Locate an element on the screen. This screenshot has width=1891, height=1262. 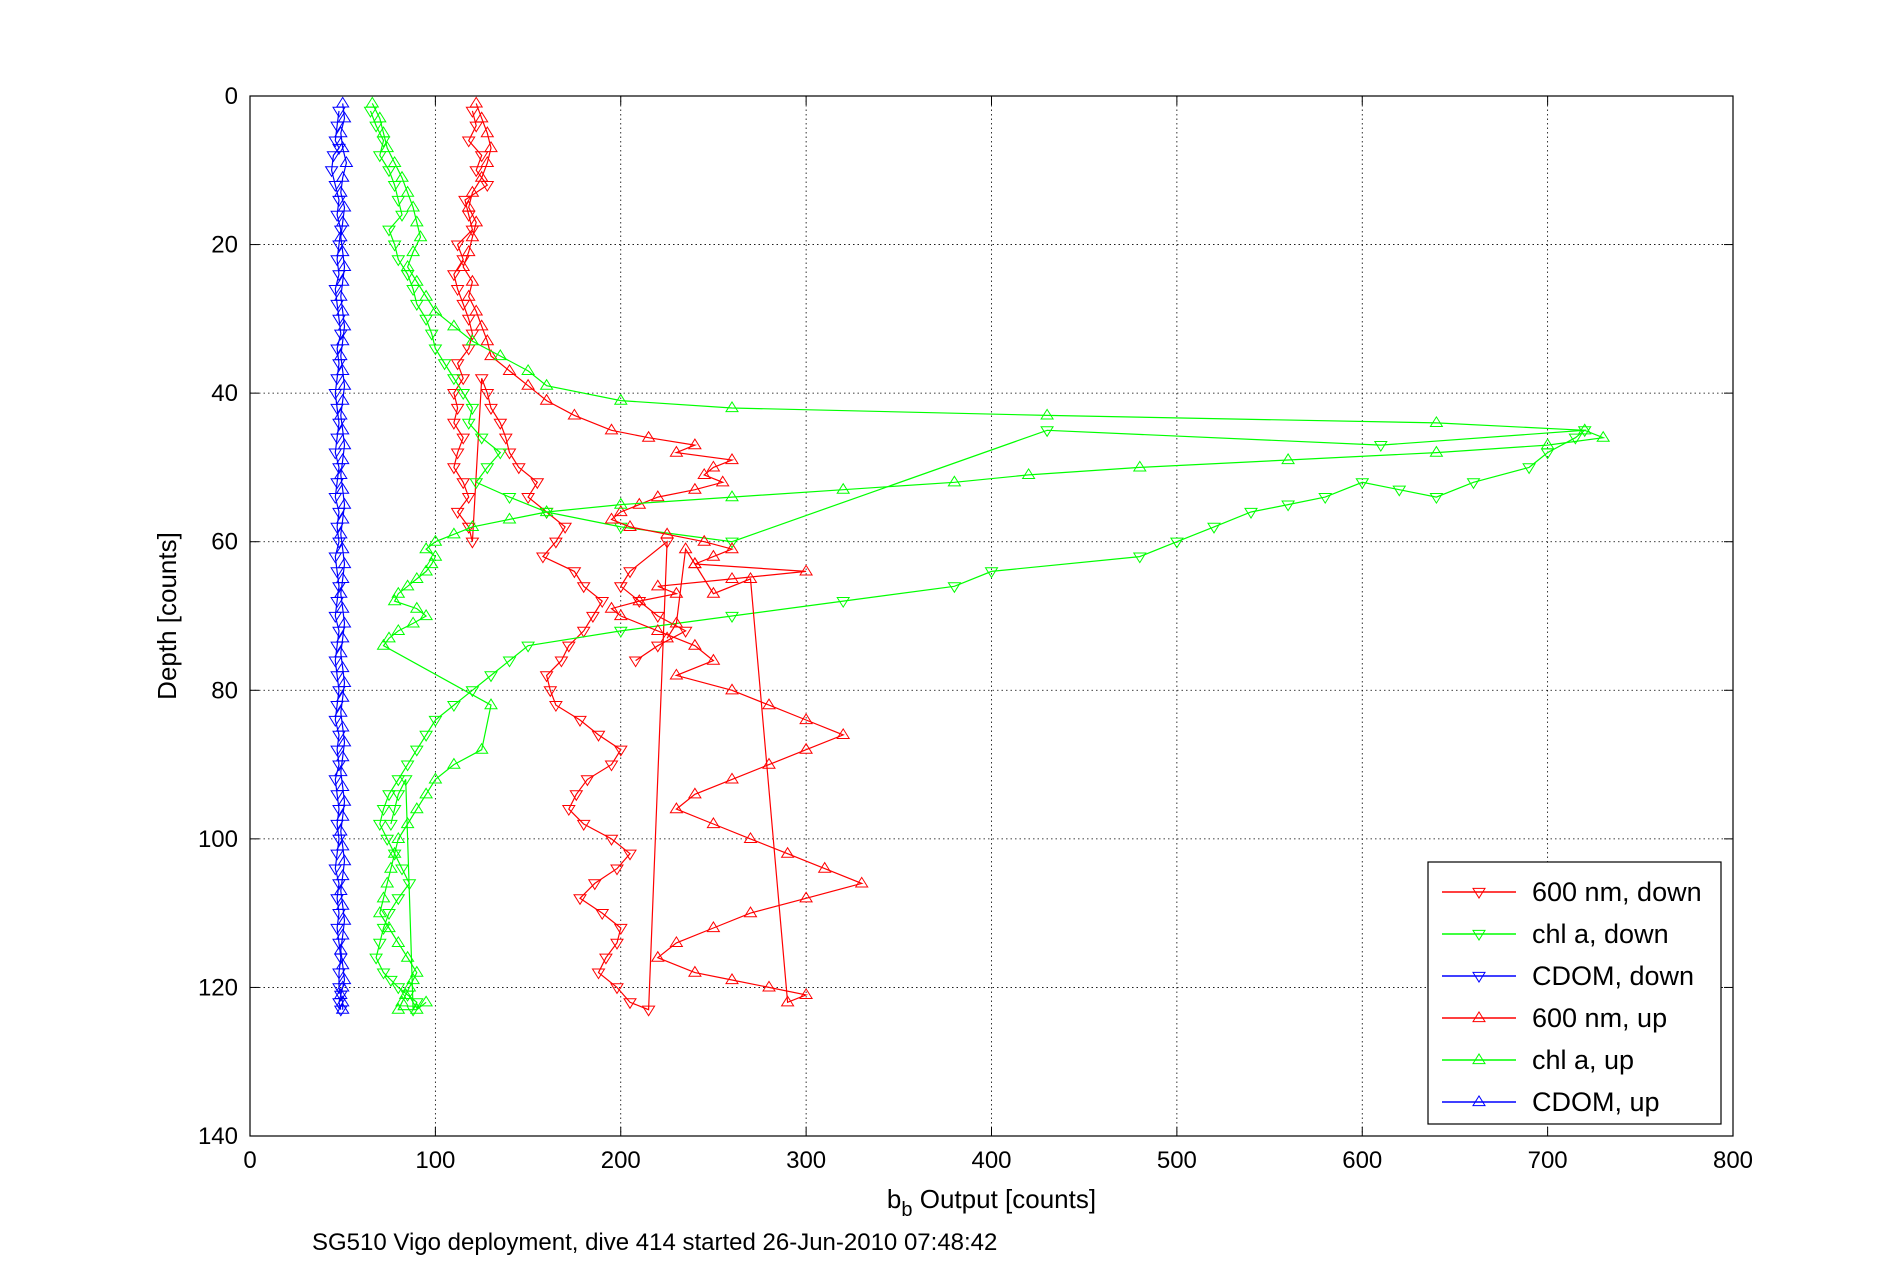
x-axis-label: bb Output [counts] is located at coordinates (991, 1202).